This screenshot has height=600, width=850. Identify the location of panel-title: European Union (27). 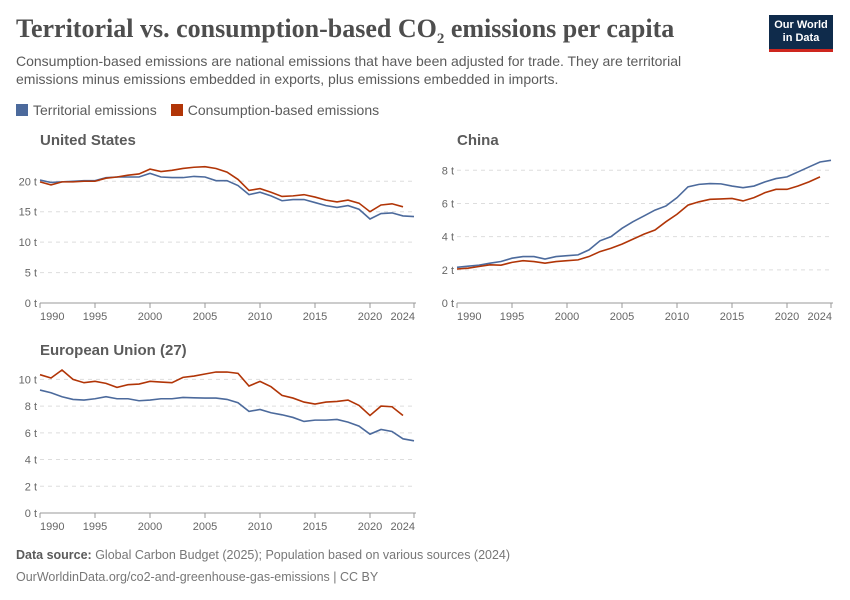
(113, 350).